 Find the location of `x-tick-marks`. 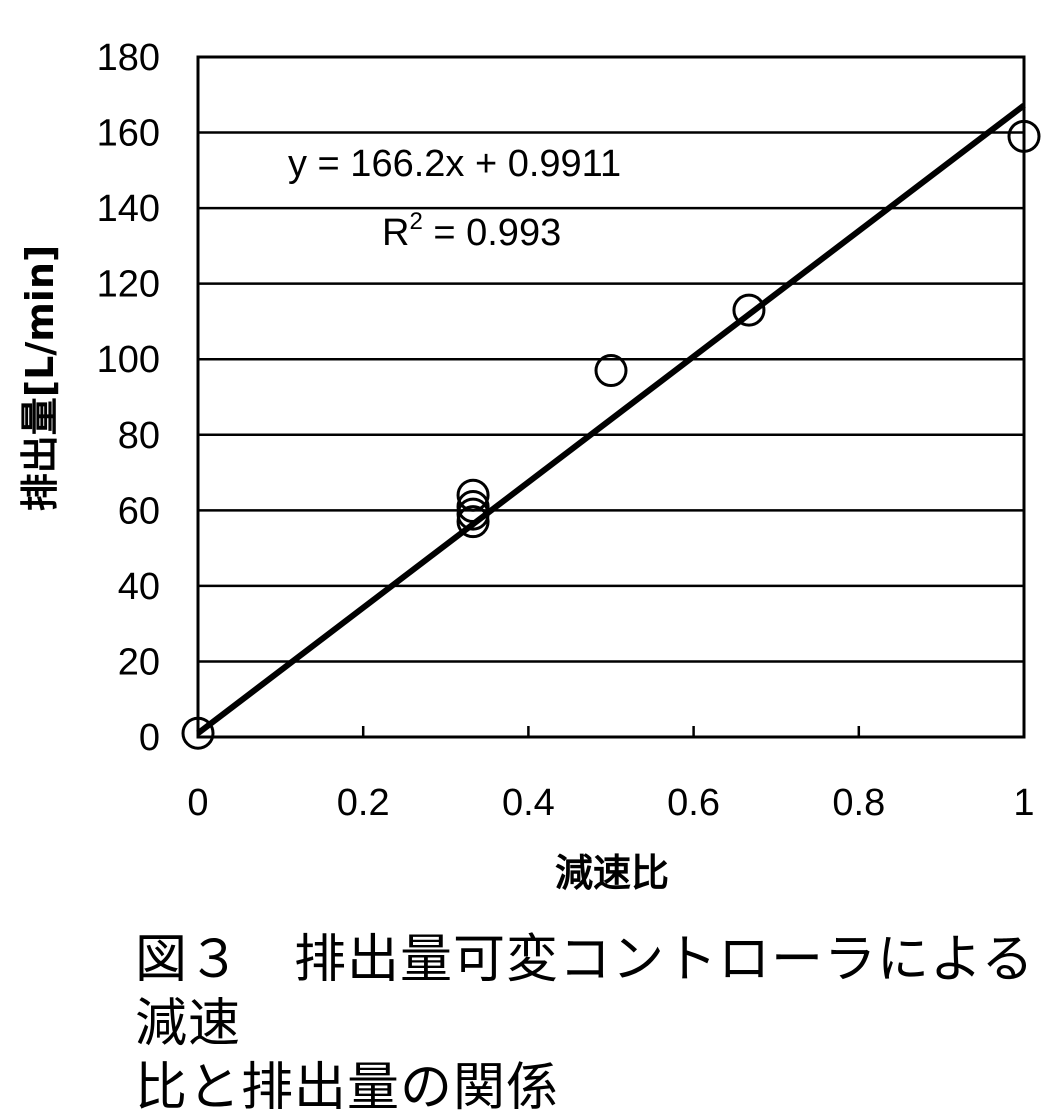

x-tick-marks is located at coordinates (611, 731).